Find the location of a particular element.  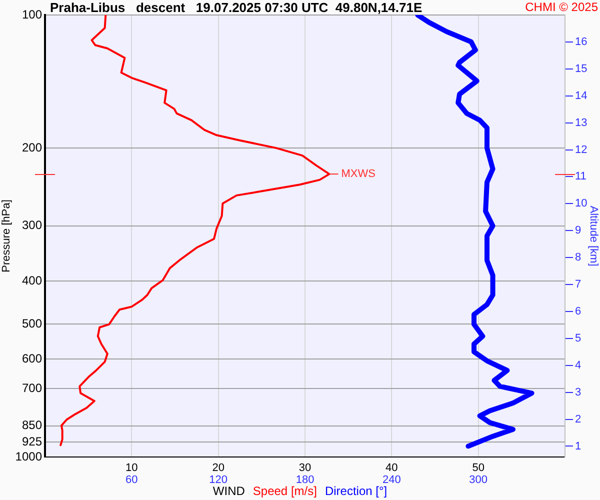

y2-tick-label: 4 is located at coordinates (578, 365).